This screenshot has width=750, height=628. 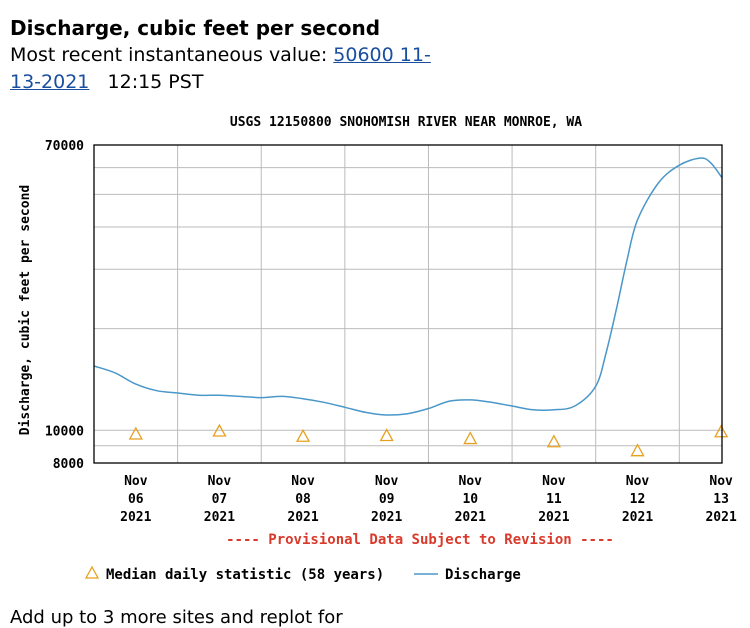 I want to click on replot-instructions: Add up to 3 more sites and replot for, so click(x=176, y=617).